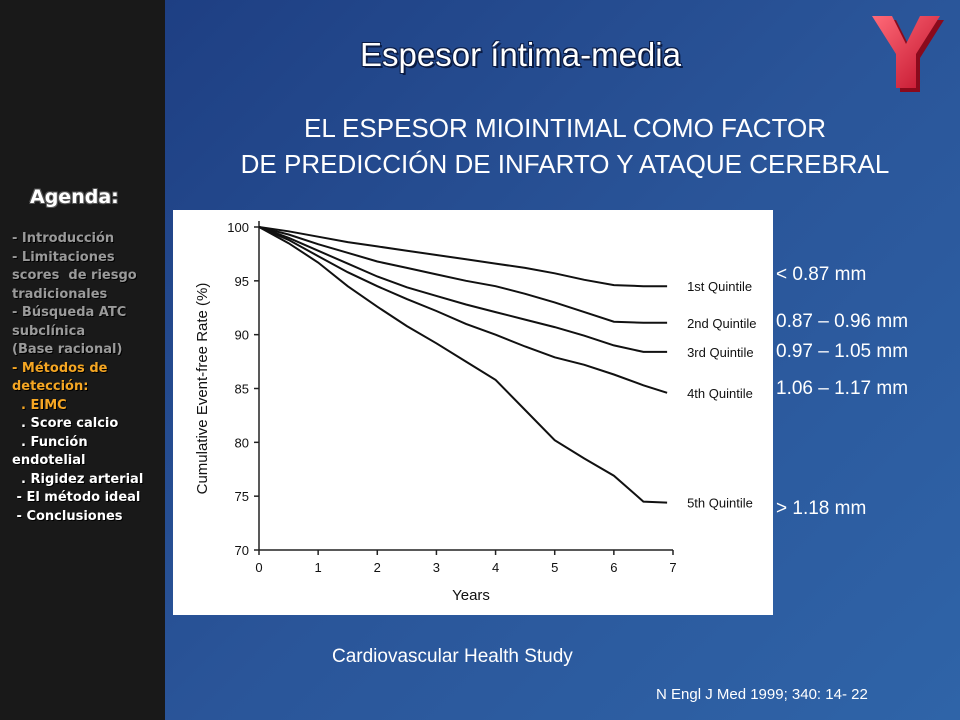 Image resolution: width=960 pixels, height=720 pixels. I want to click on page-title: Espesor íntima-media, so click(520, 54).